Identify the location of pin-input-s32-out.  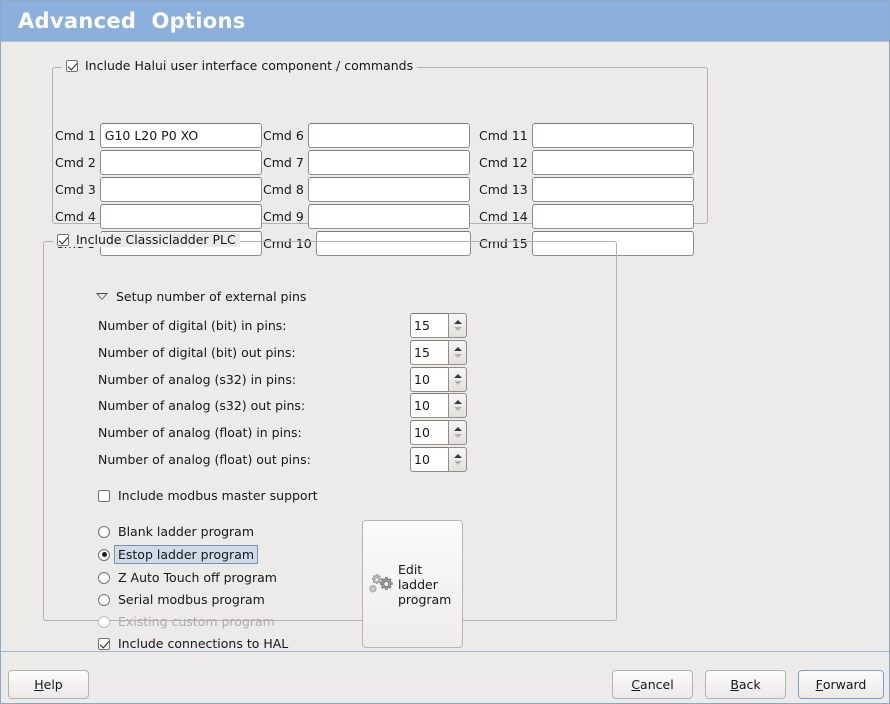
(429, 405).